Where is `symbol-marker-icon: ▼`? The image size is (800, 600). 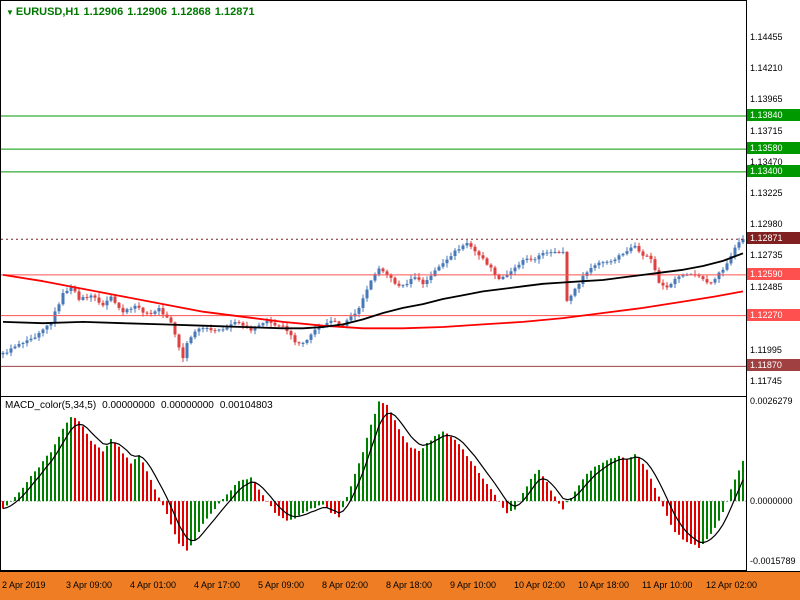
symbol-marker-icon: ▼ is located at coordinates (10, 12).